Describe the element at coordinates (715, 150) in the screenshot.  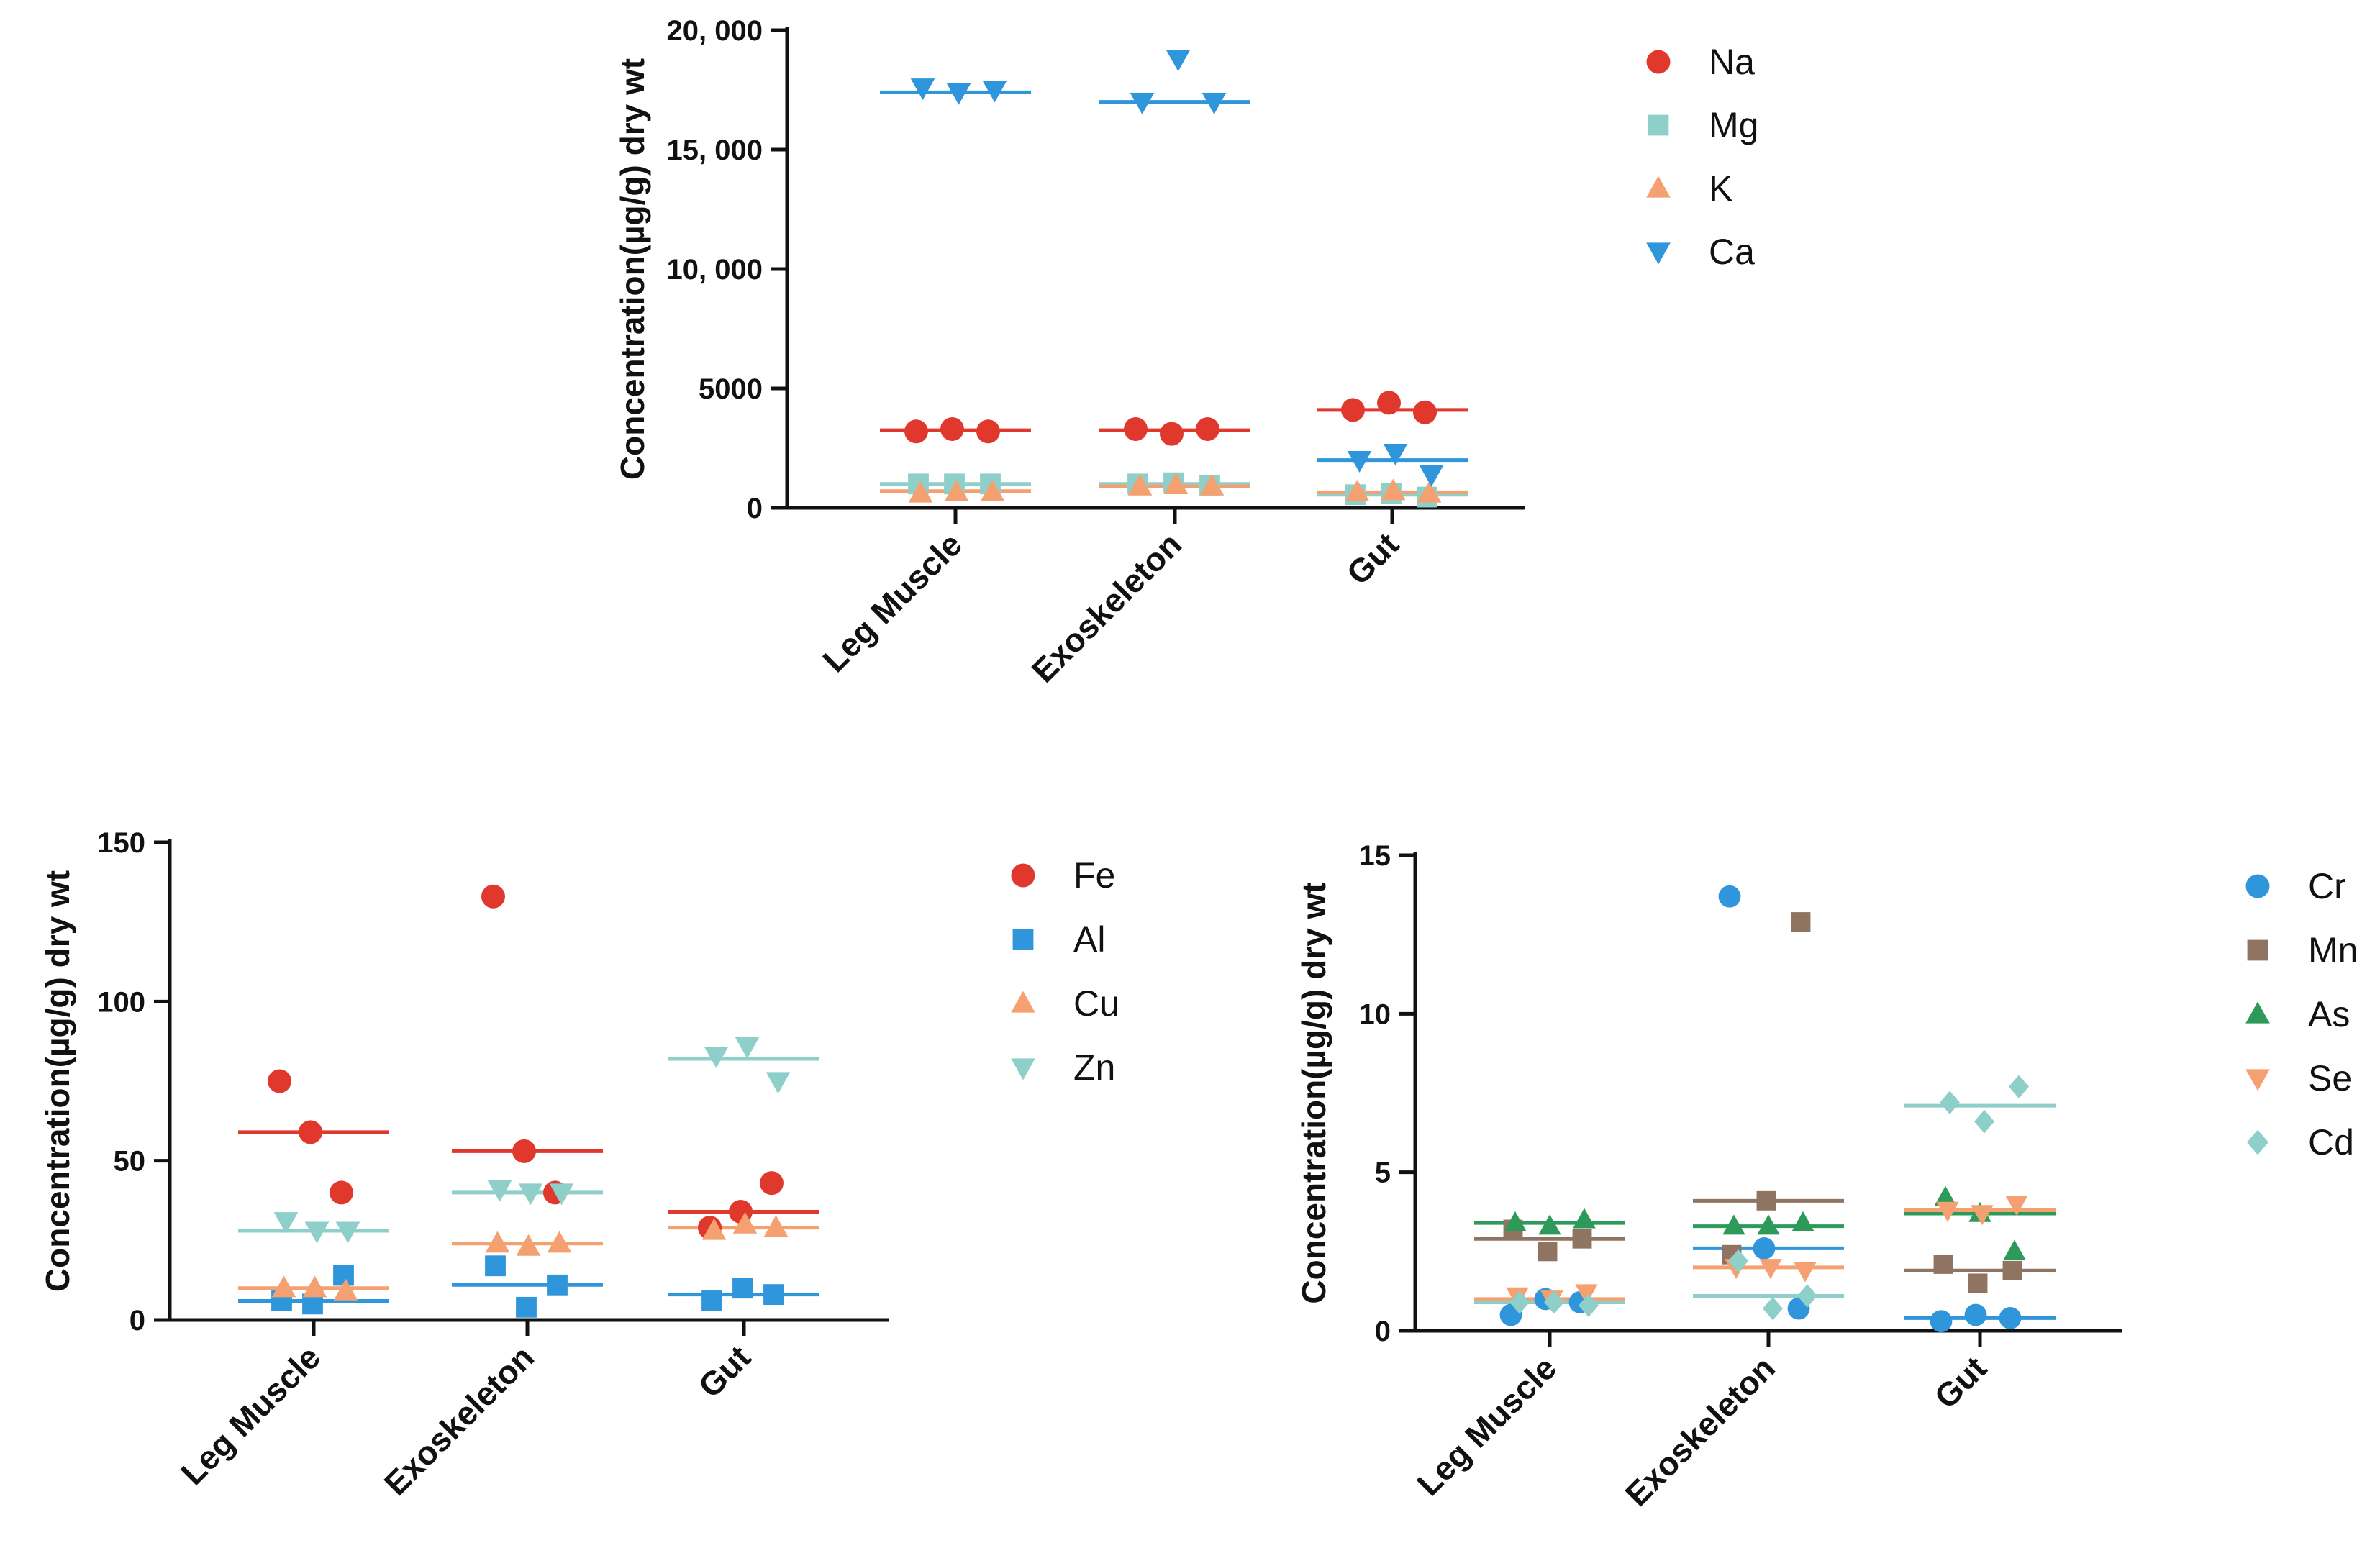
I see `y-tick-label: 15, 000` at that location.